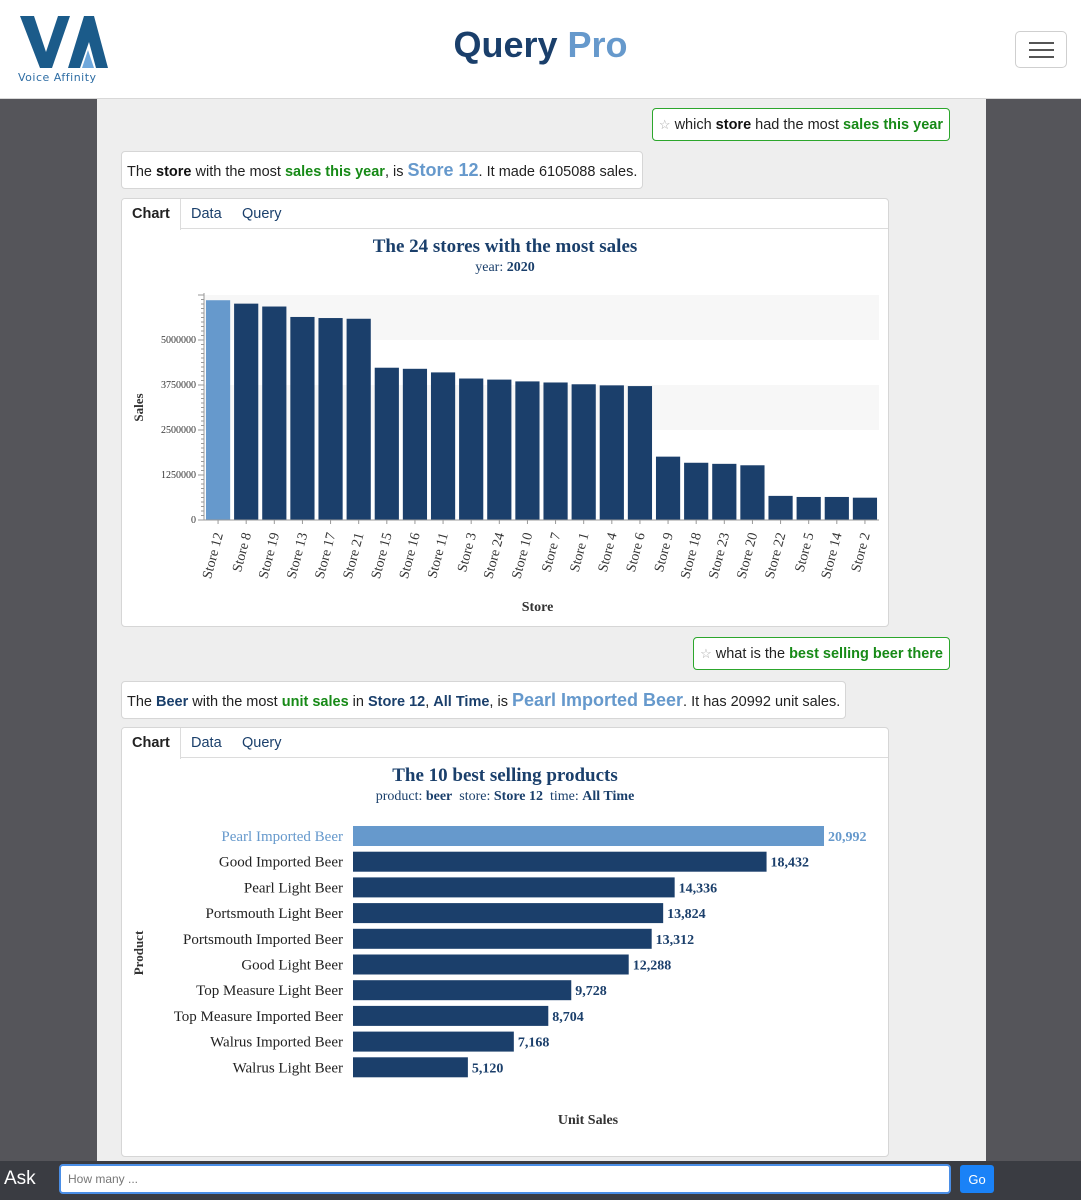 The height and width of the screenshot is (1200, 1081). I want to click on data-label: 14,336, so click(698, 888).